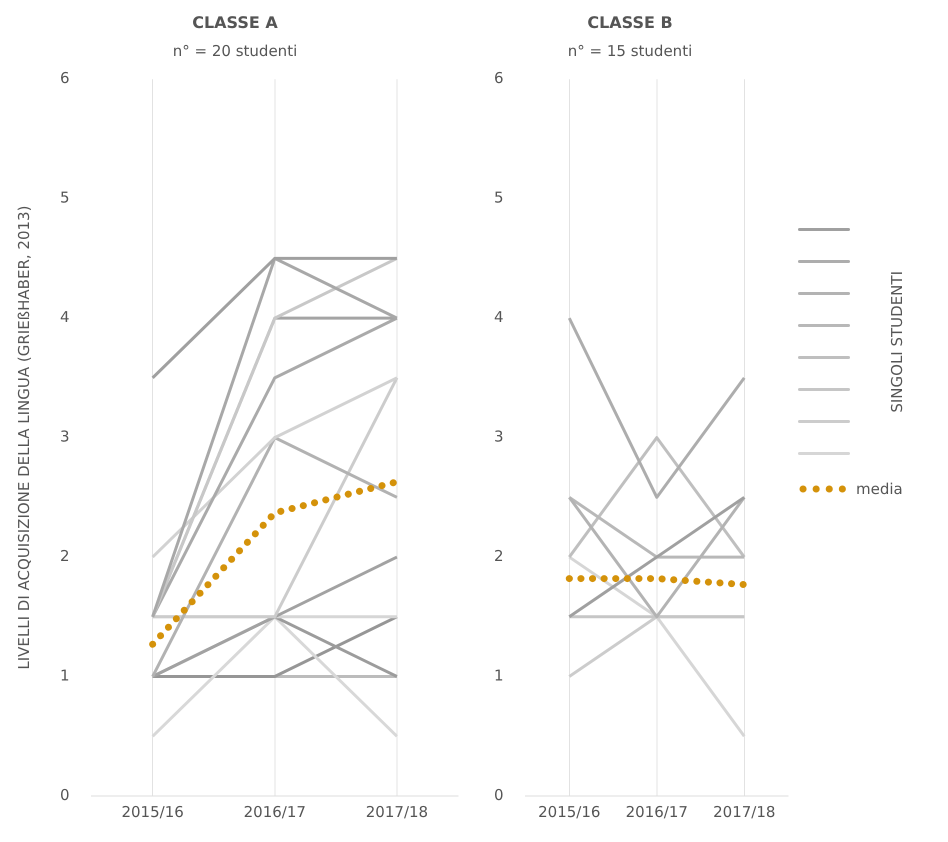 This screenshot has height=842, width=948. I want to click on legend-title: SINGOLI STUDENTI, so click(897, 342).